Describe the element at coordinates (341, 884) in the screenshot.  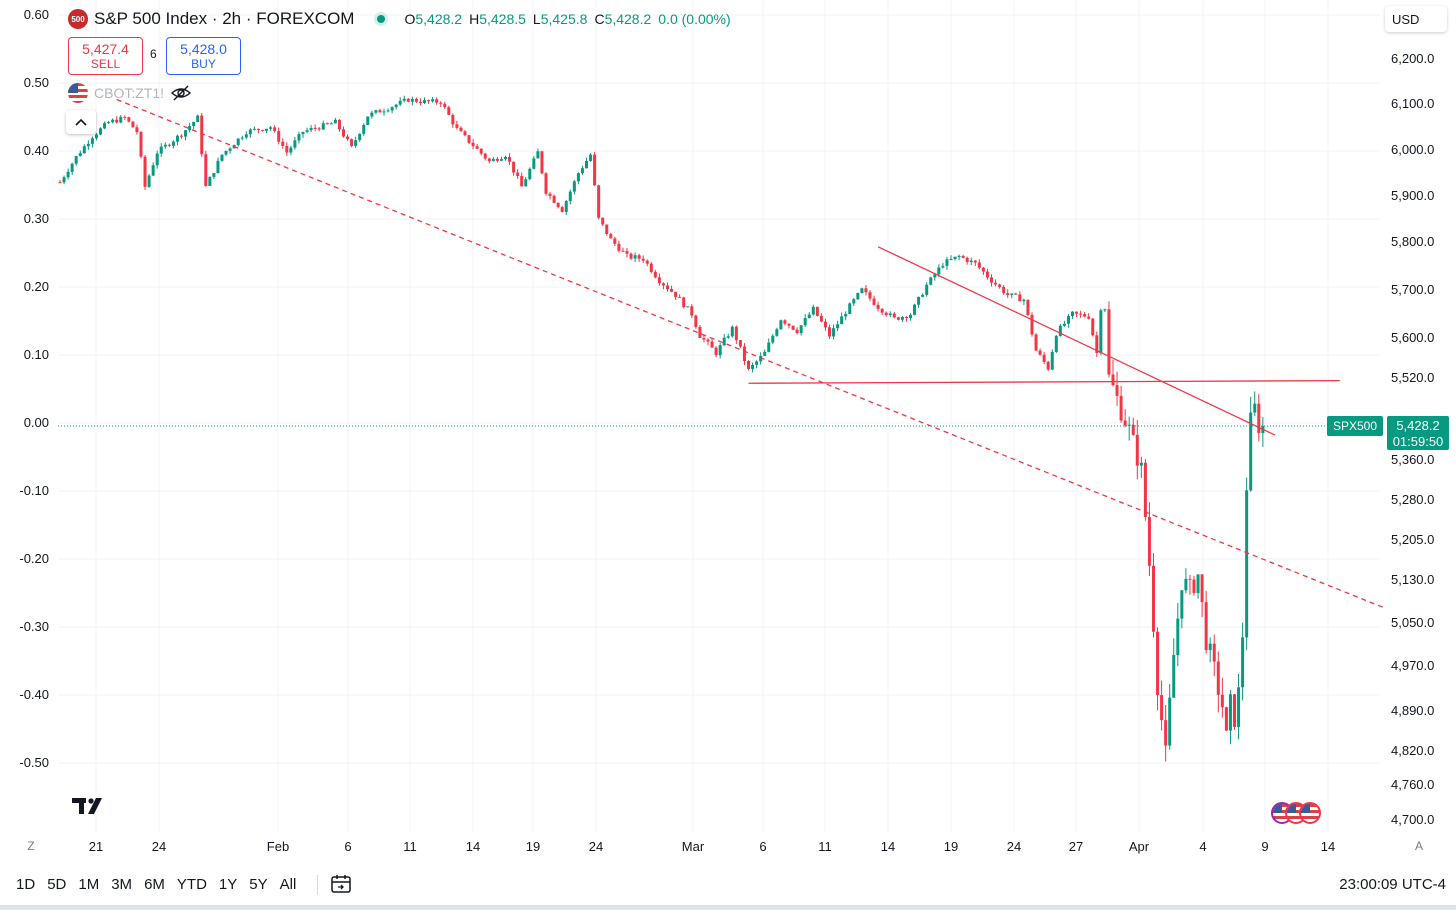
I see `date-range-icon` at that location.